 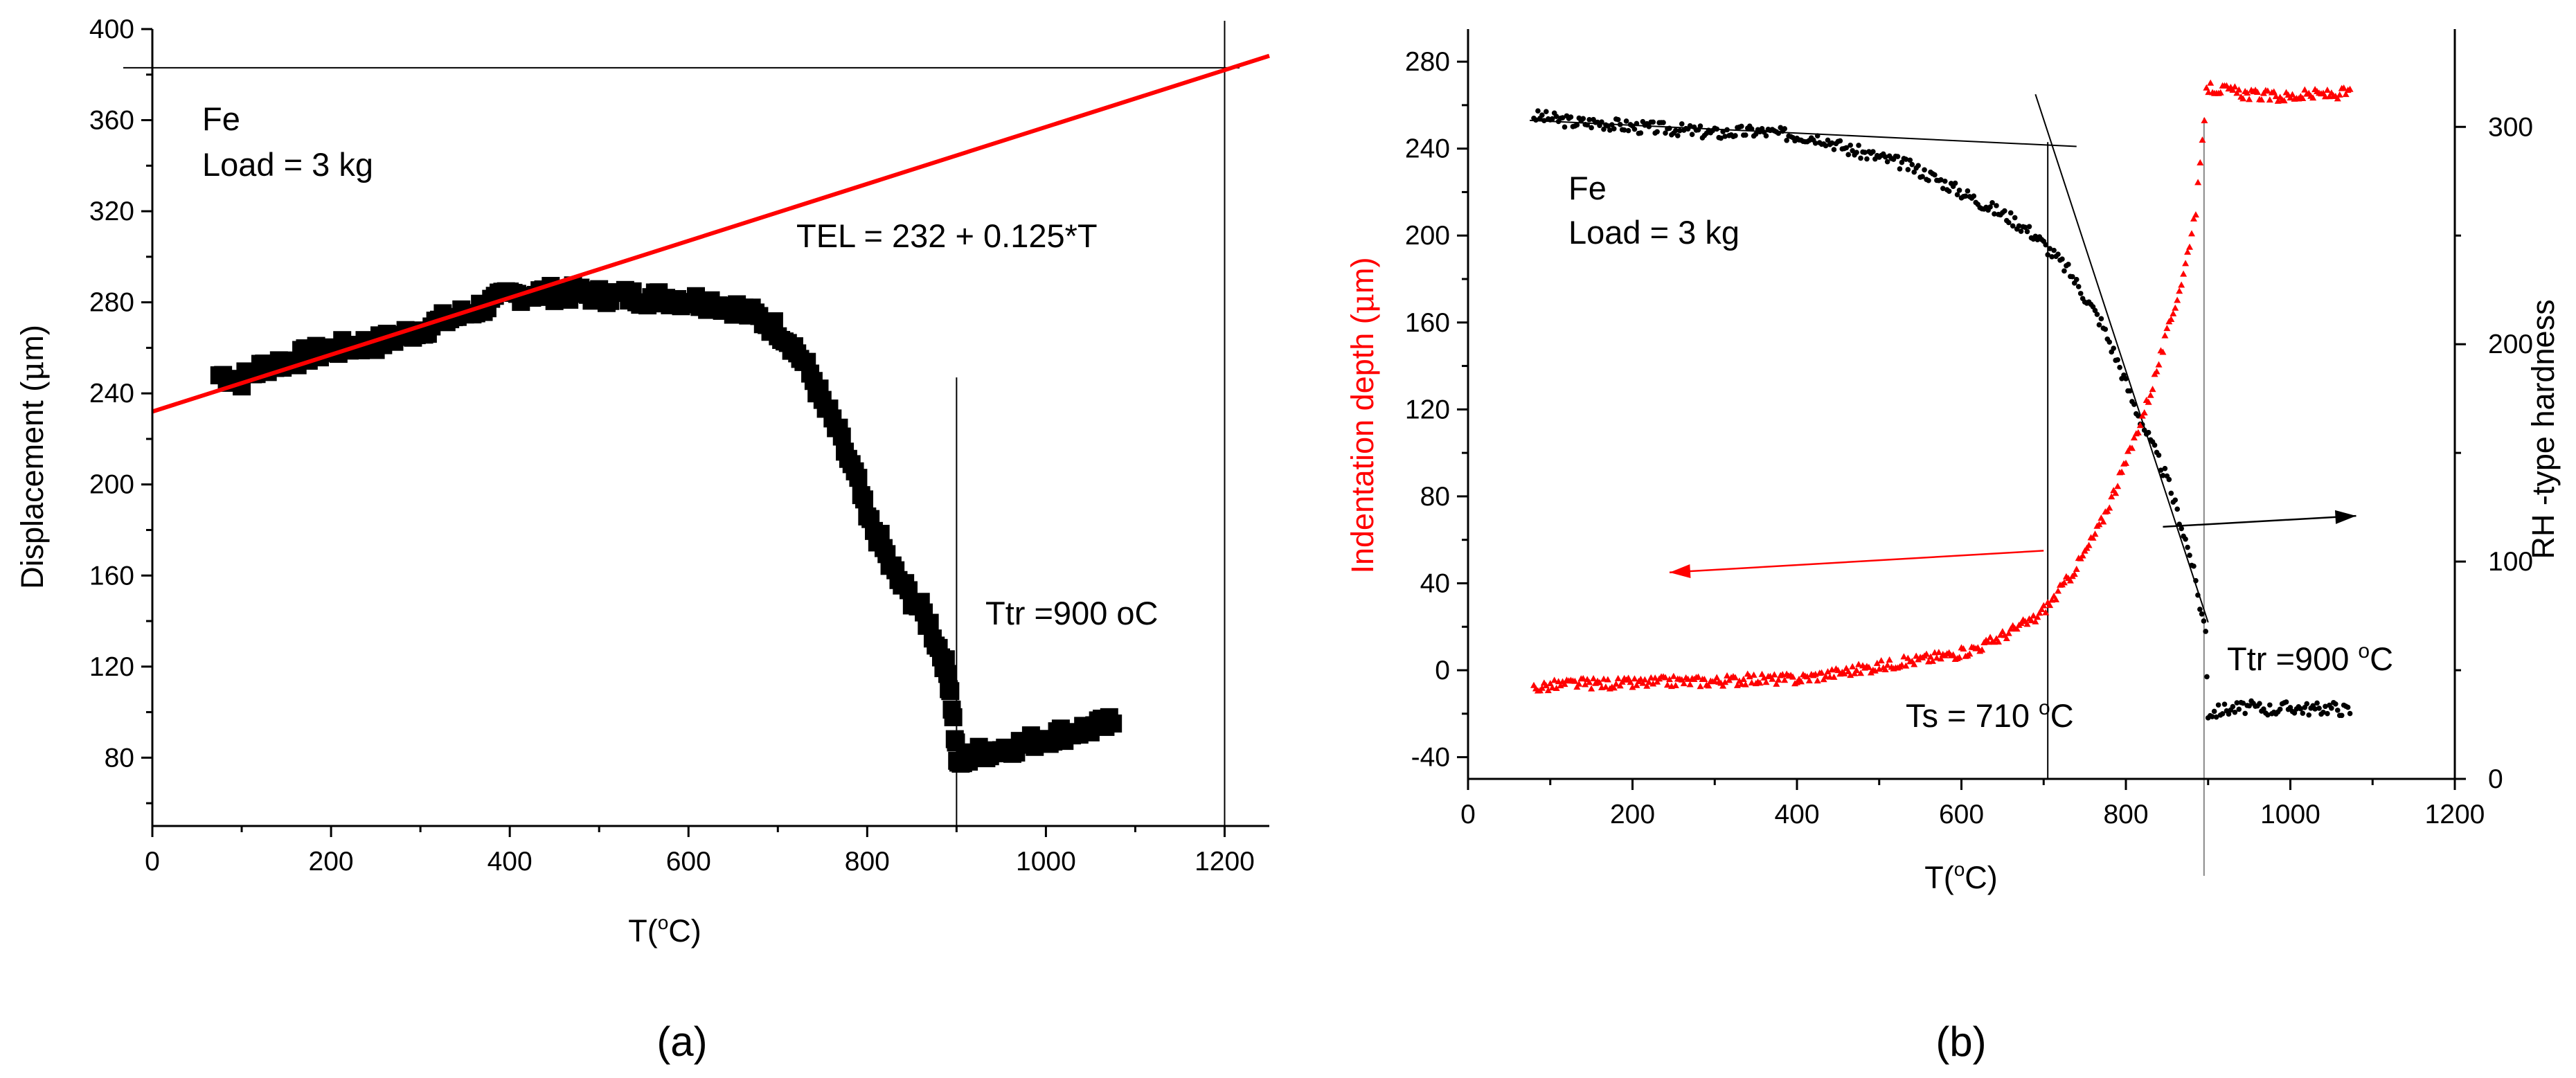 I want to click on y-tick-label: 120, so click(x=111, y=667).